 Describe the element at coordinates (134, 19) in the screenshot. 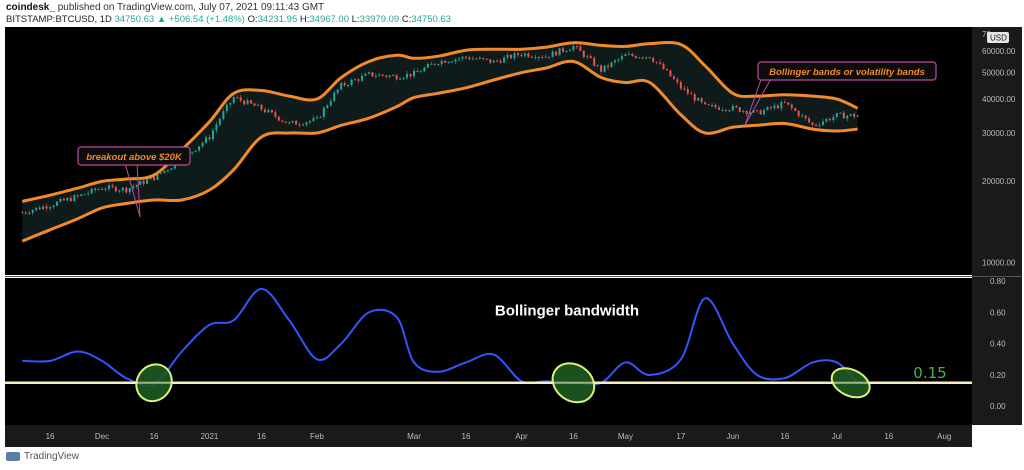

I see `last-price: 34750.63` at that location.